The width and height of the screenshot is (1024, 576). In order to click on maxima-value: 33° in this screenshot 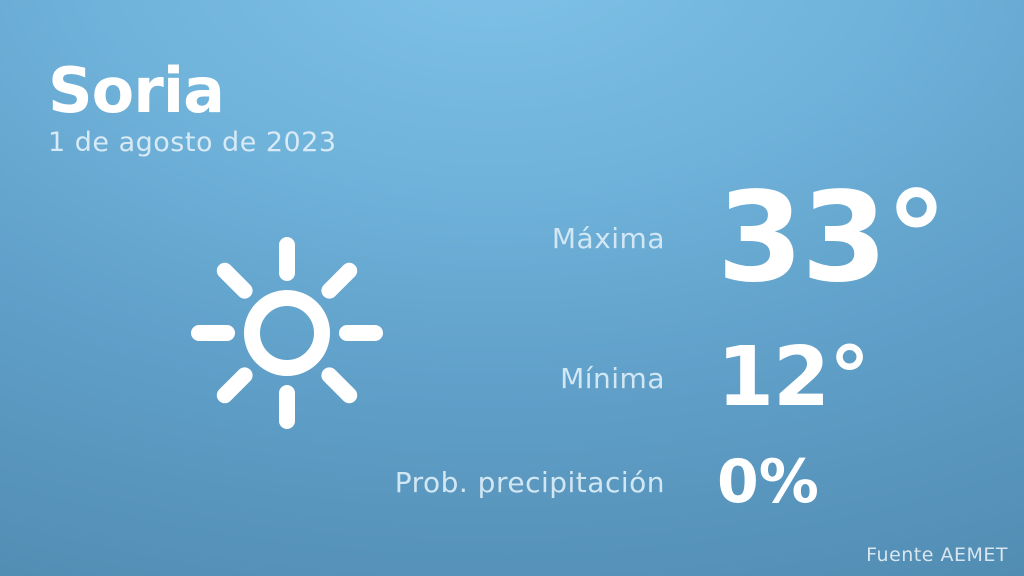, I will do `click(832, 238)`.